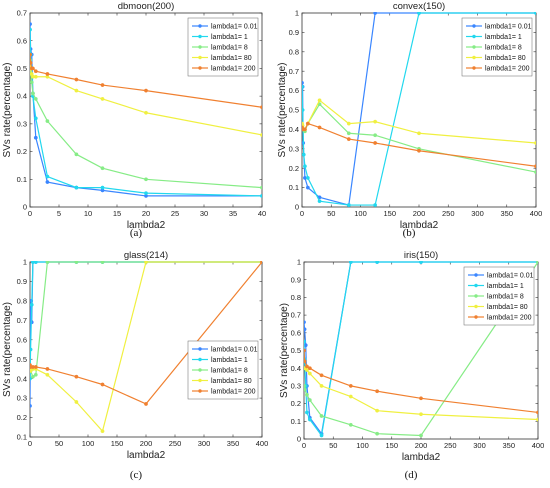 This screenshot has height=488, width=550. Describe the element at coordinates (7, 109) in the screenshot. I see `y-axis-label: SVs rate(percentage)` at that location.